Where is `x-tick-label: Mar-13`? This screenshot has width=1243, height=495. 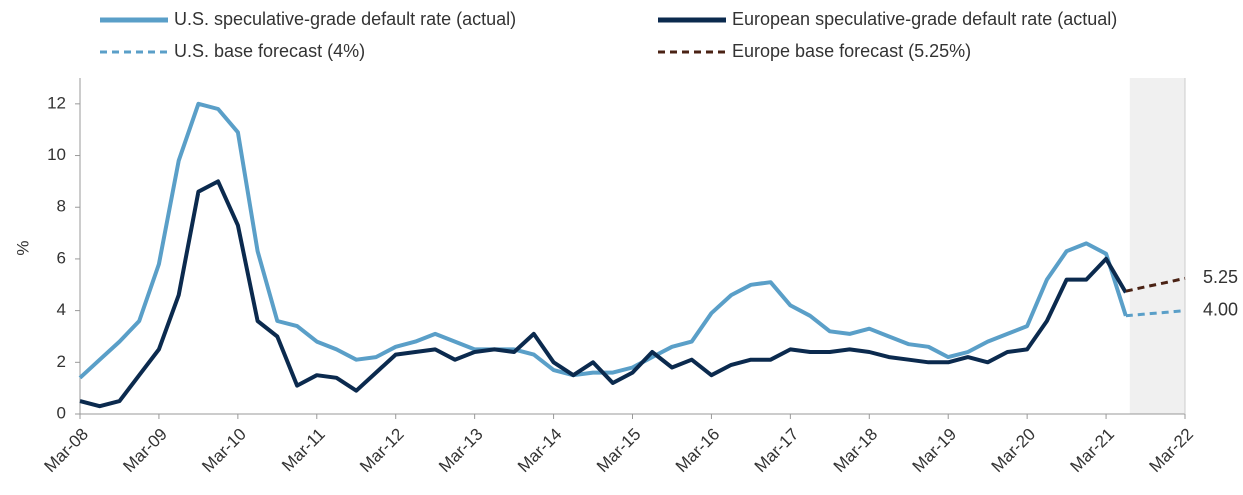 x-tick-label: Mar-13 is located at coordinates (461, 451).